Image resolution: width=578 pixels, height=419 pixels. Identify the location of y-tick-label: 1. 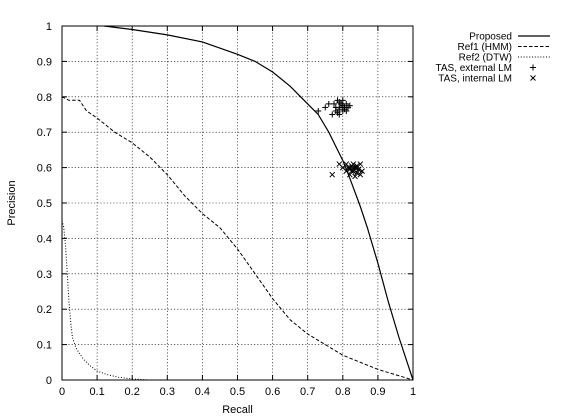
(49, 27).